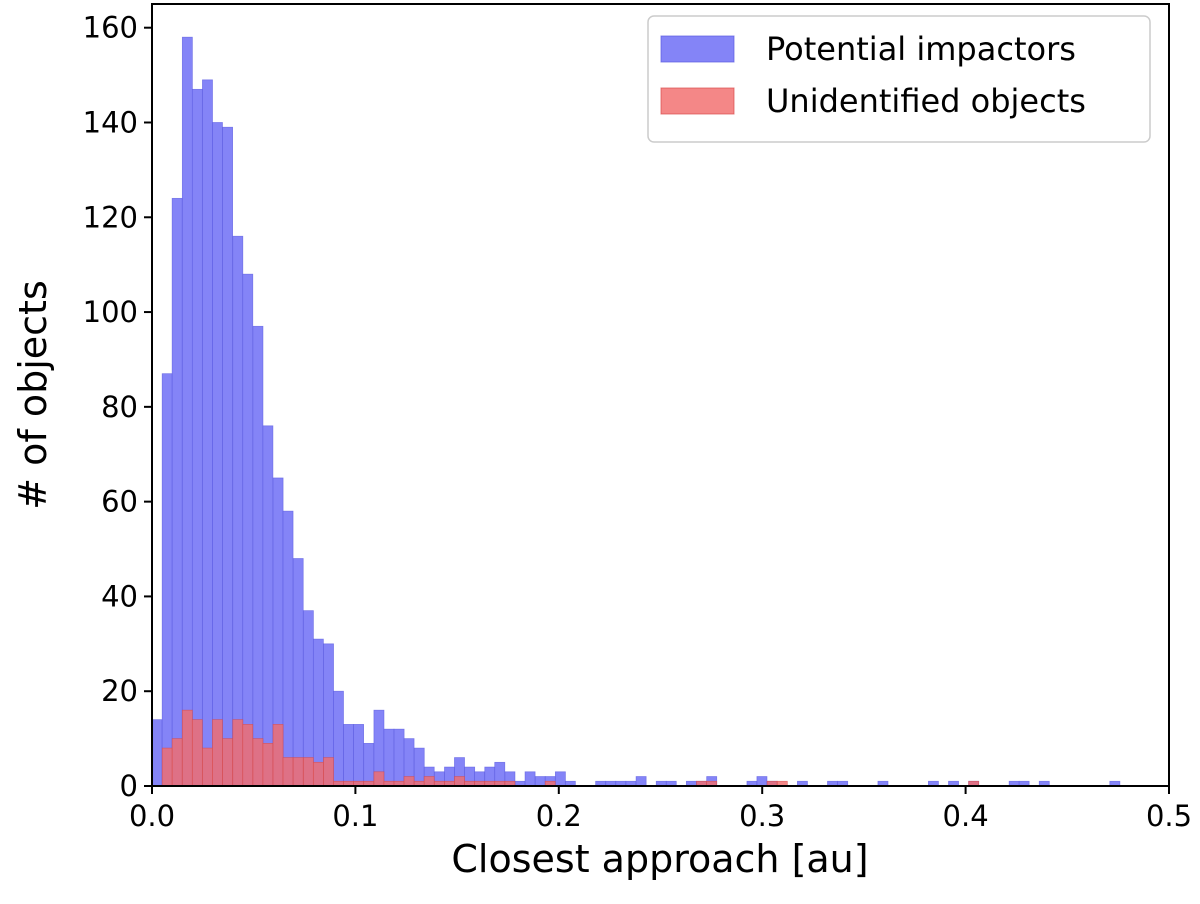 This screenshot has height=904, width=1200. What do you see at coordinates (110, 28) in the screenshot?
I see `y-tick-label: 160` at bounding box center [110, 28].